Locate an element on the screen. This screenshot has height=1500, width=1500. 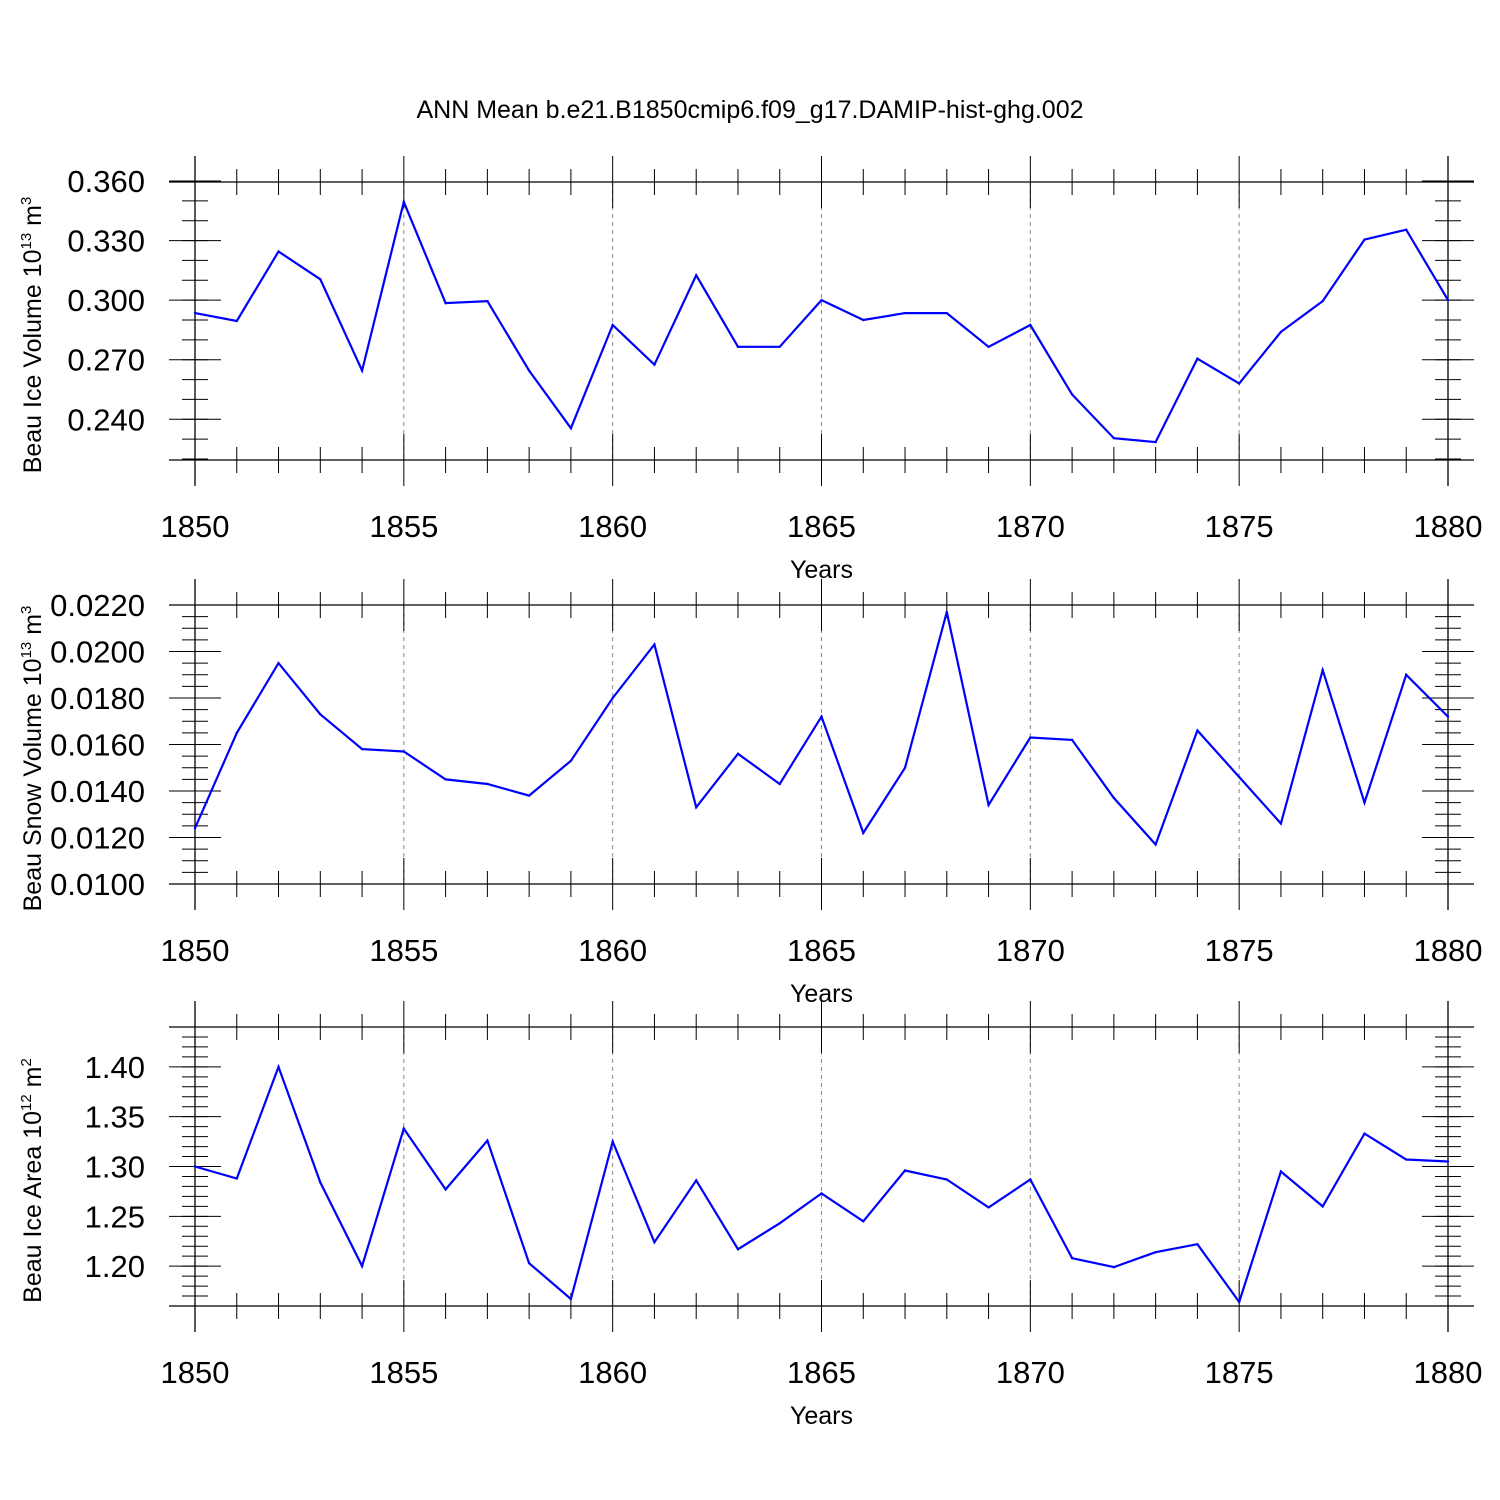
y-tick-label: 1.40 is located at coordinates (115, 1067).